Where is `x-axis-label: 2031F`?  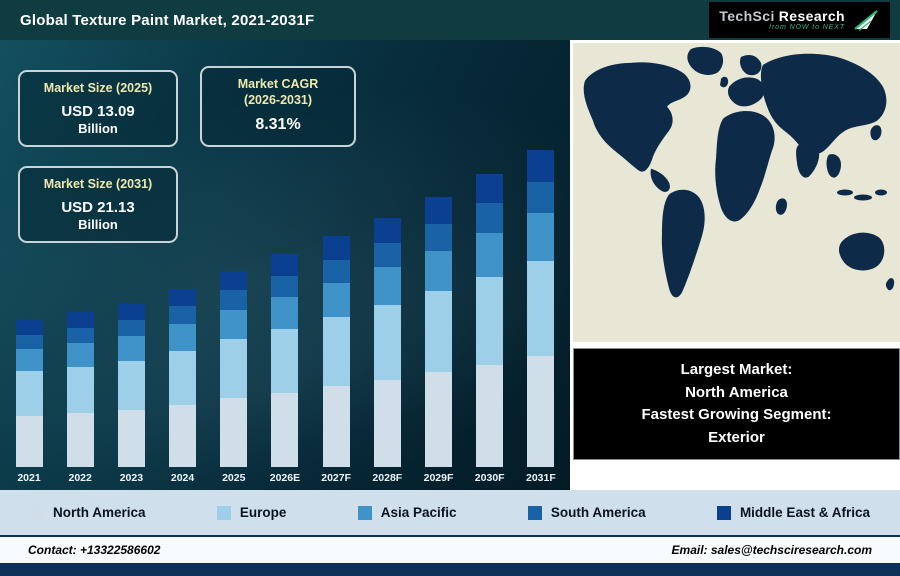
x-axis-label: 2031F is located at coordinates (540, 478).